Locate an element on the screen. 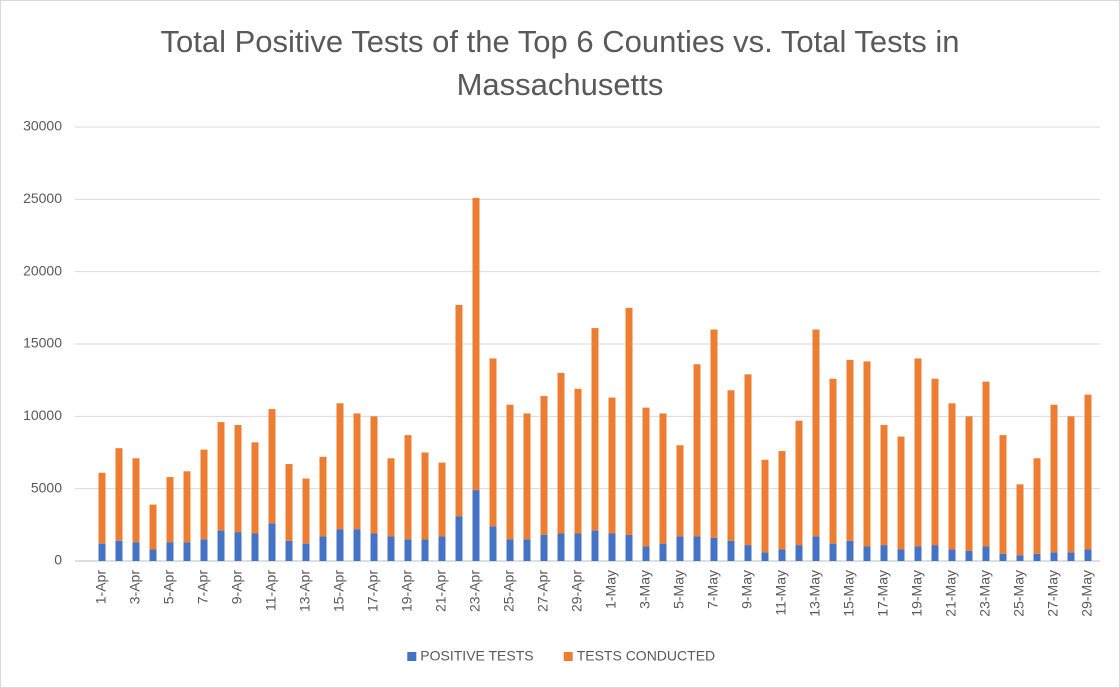  x-tick-label: 9-Apr is located at coordinates (237, 587).